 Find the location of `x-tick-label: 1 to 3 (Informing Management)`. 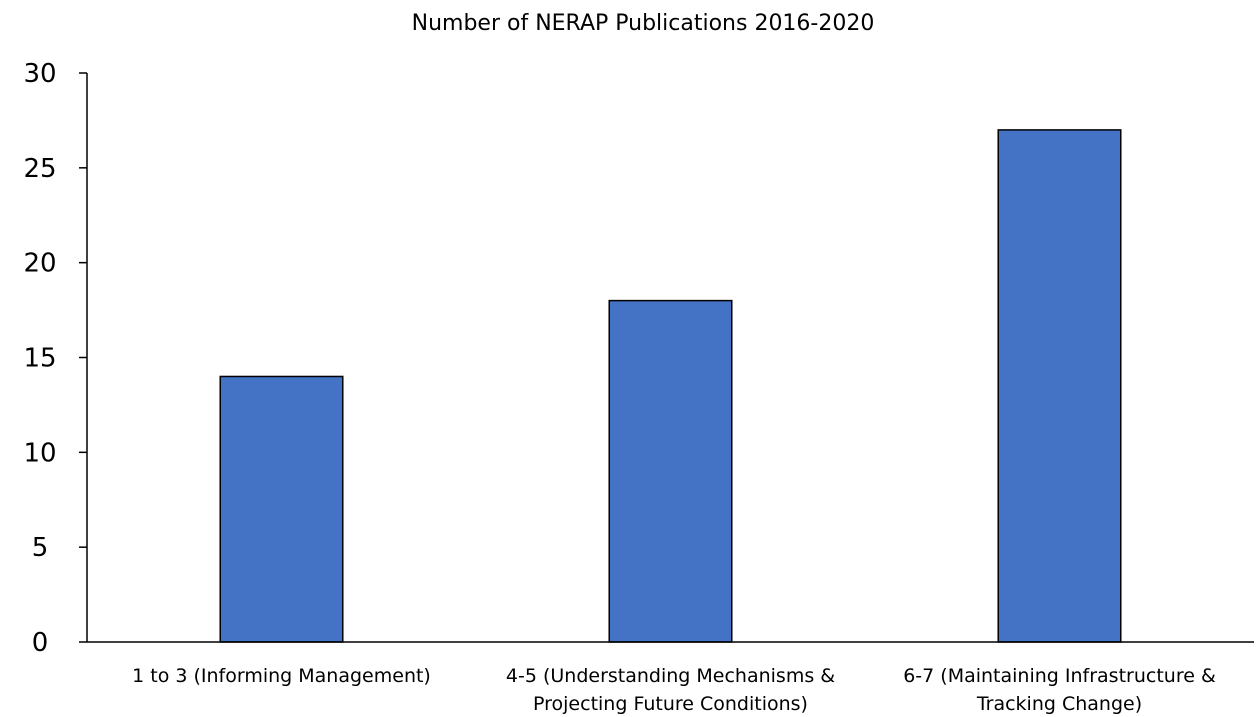

x-tick-label: 1 to 3 (Informing Management) is located at coordinates (281, 676).